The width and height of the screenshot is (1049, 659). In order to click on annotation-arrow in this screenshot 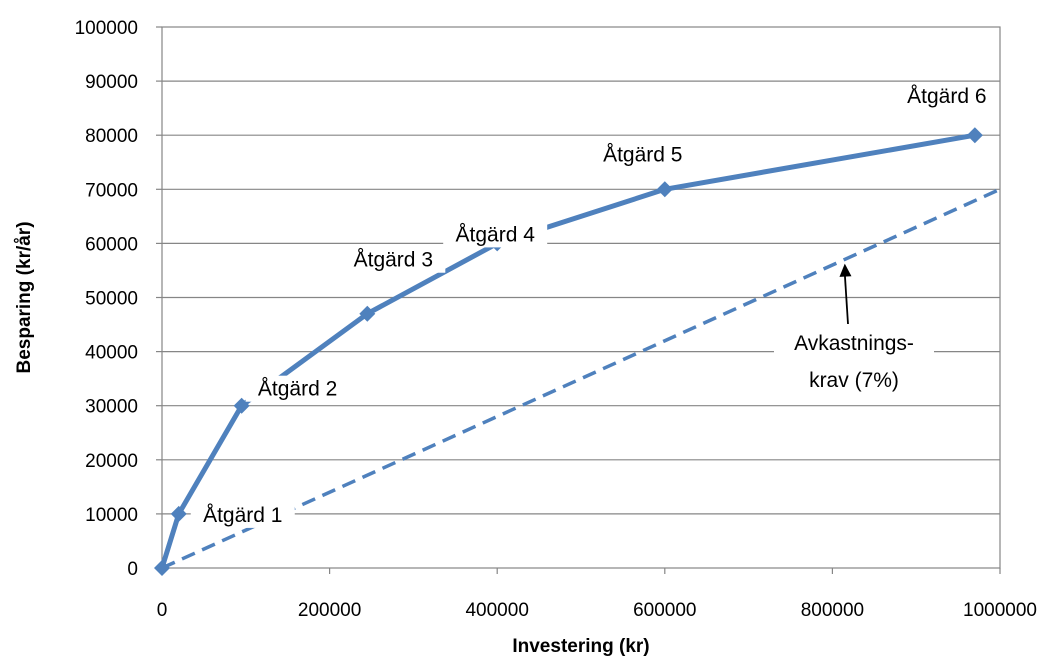, I will do `click(846, 299)`.